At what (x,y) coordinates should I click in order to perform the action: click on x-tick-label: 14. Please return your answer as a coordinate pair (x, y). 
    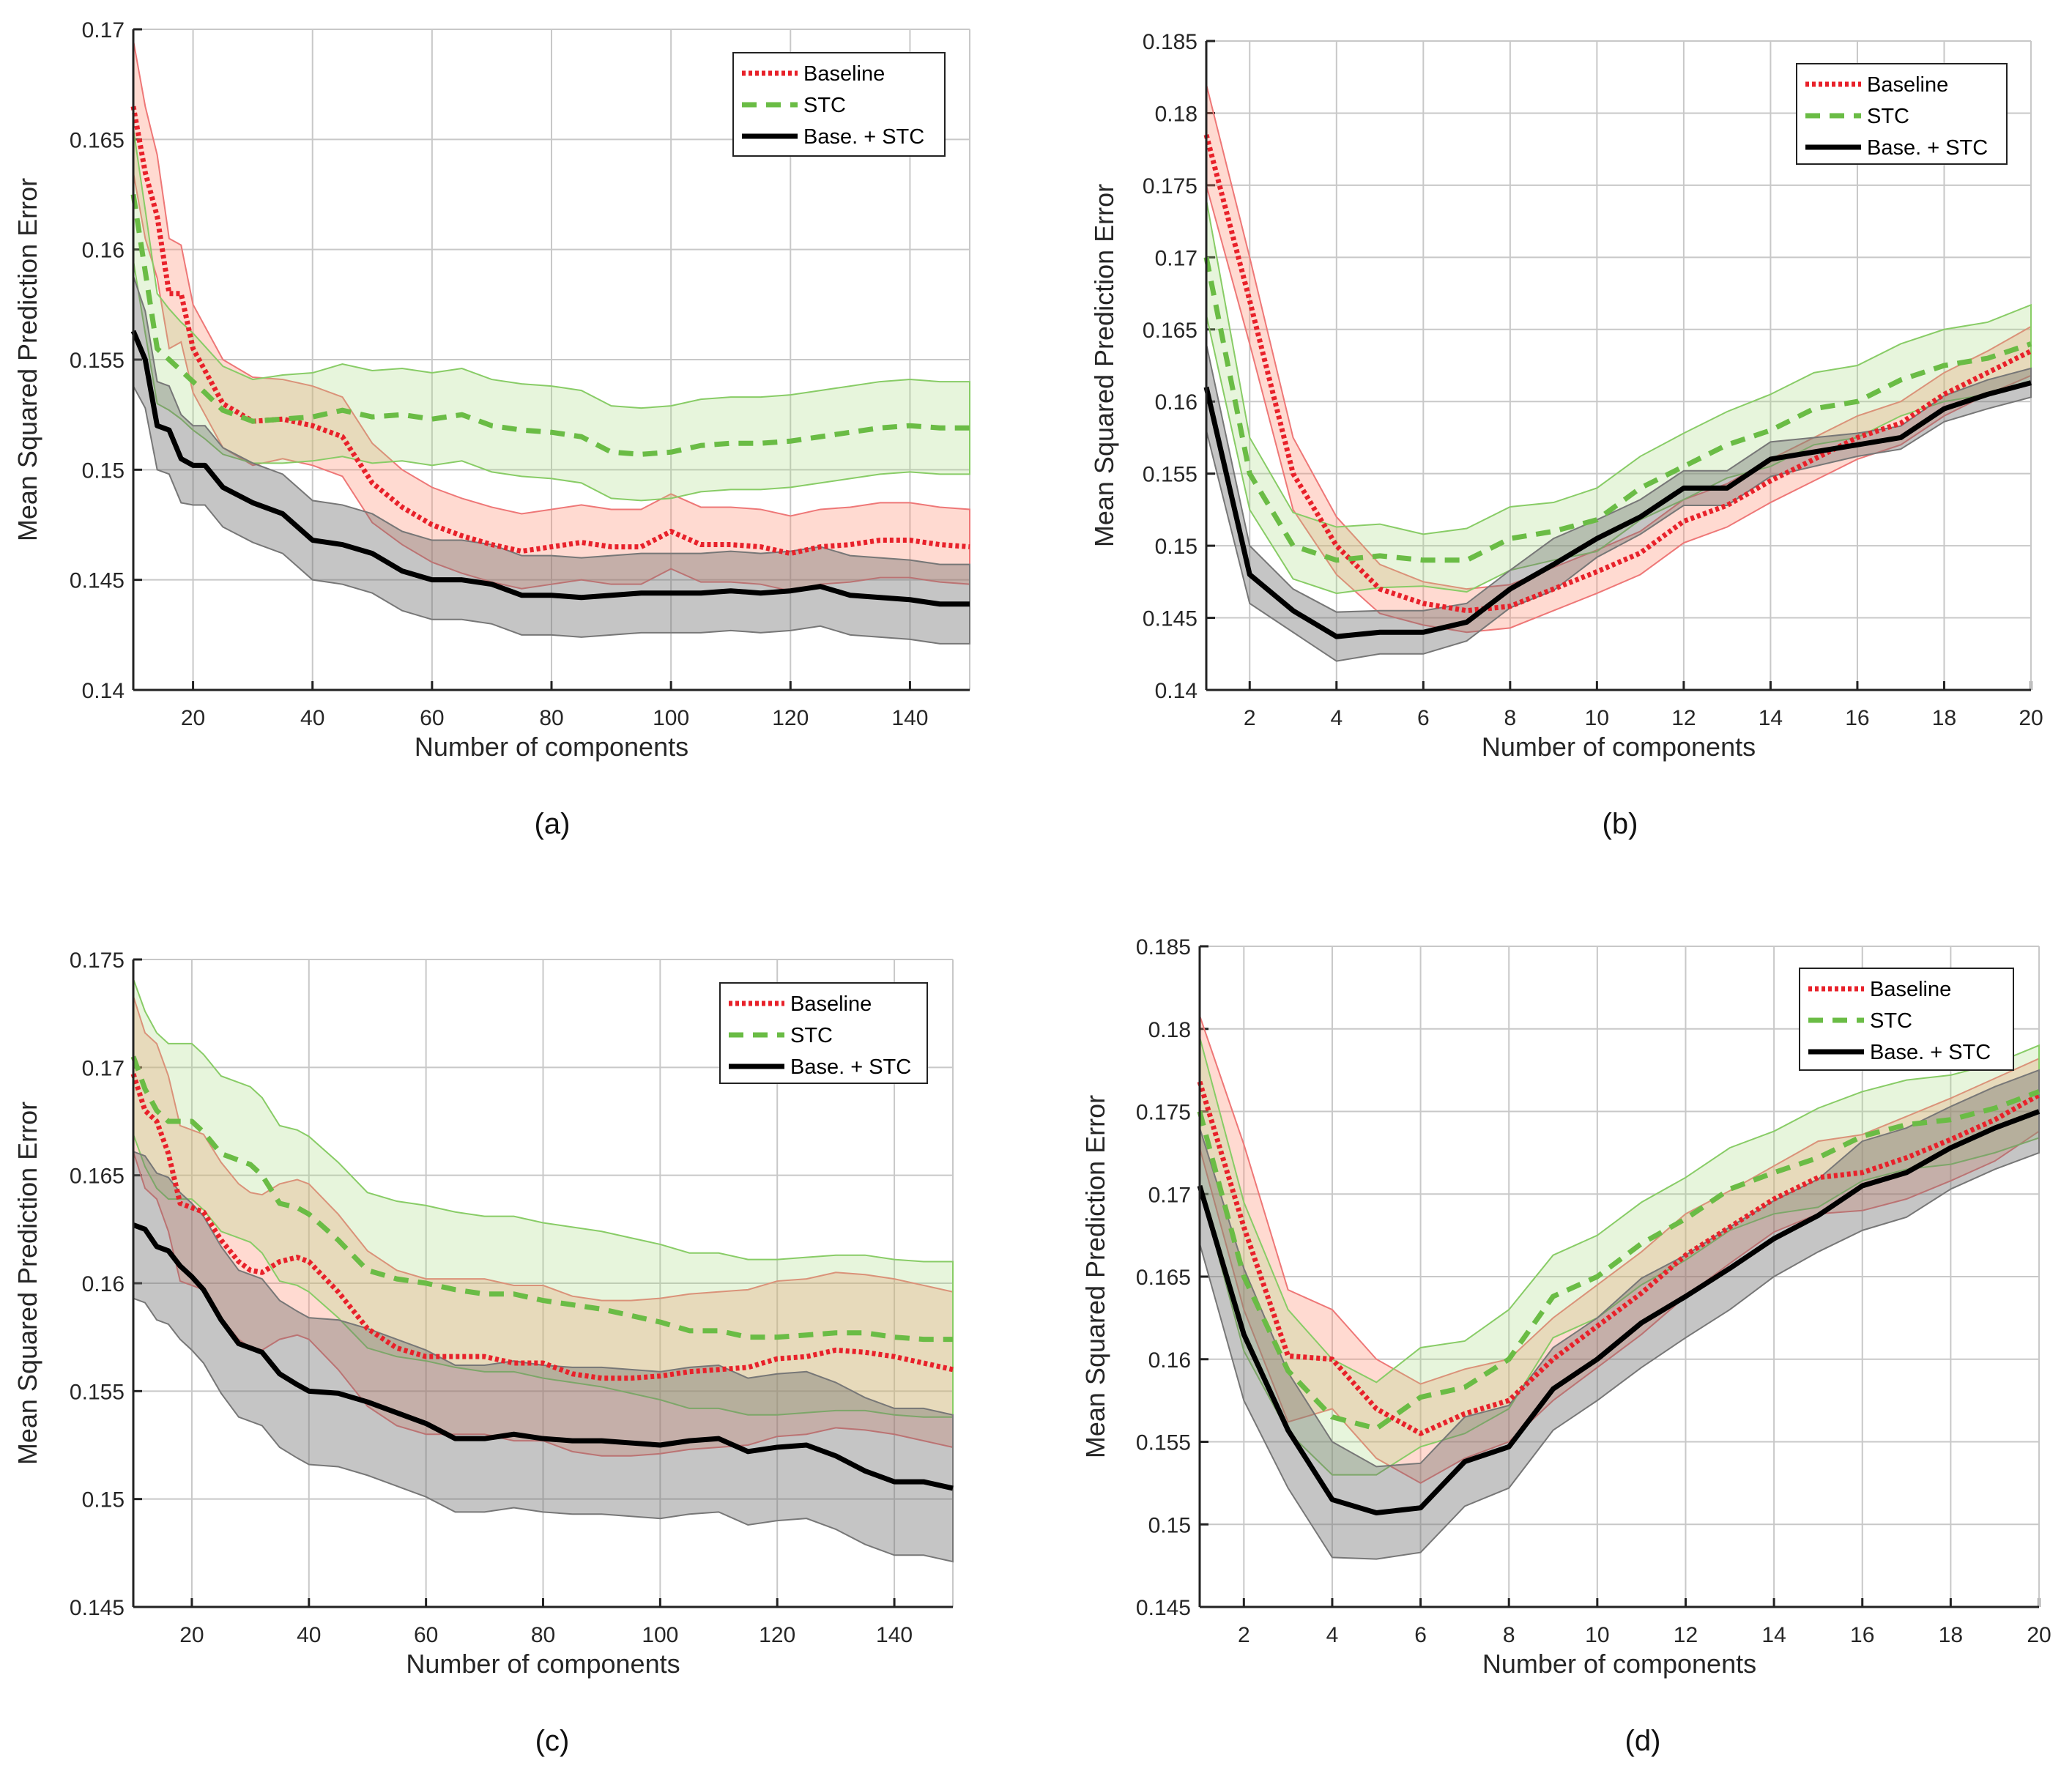
    Looking at the image, I should click on (1773, 1635).